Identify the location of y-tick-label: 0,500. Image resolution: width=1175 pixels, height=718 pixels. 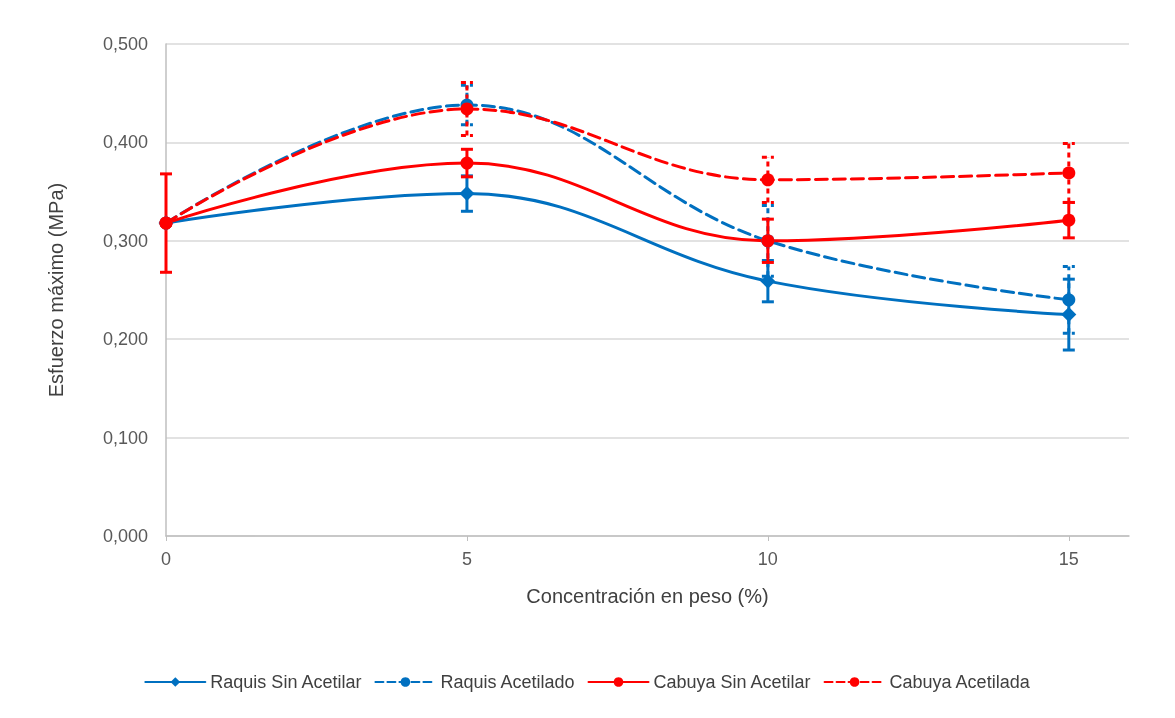
(125, 44).